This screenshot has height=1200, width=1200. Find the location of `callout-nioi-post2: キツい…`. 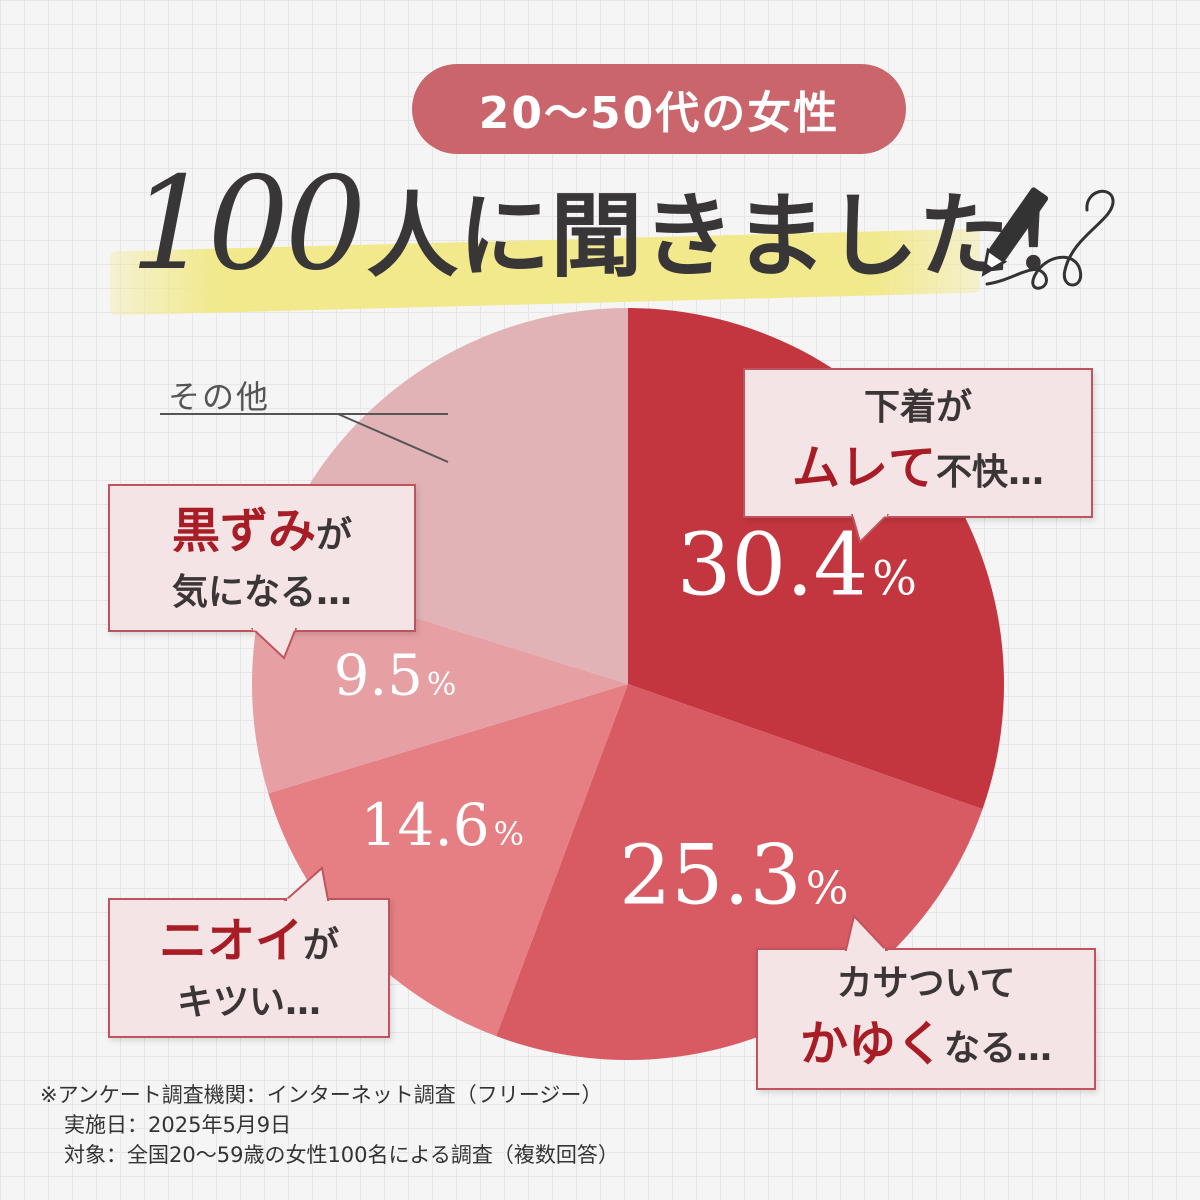

callout-nioi-post2: キツい… is located at coordinates (248, 1002).